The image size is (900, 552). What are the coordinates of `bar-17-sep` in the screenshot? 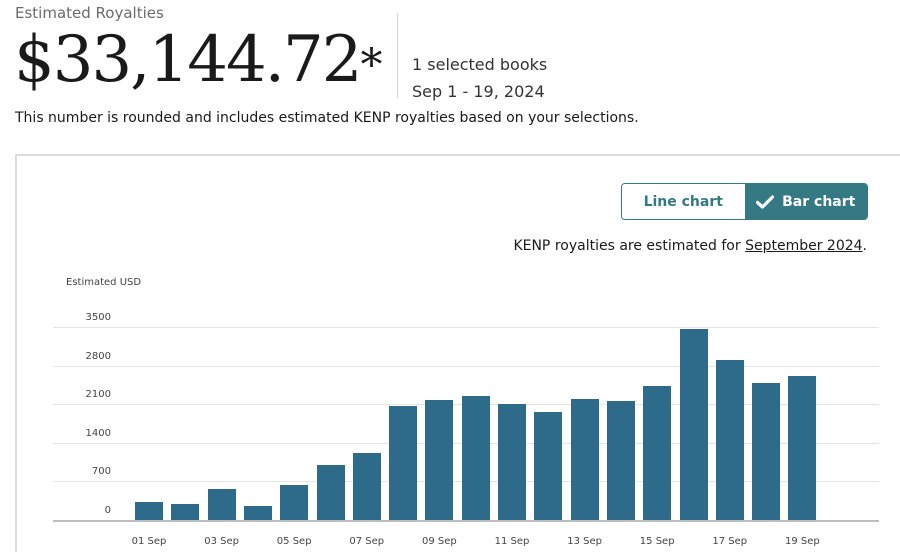 It's located at (729, 440).